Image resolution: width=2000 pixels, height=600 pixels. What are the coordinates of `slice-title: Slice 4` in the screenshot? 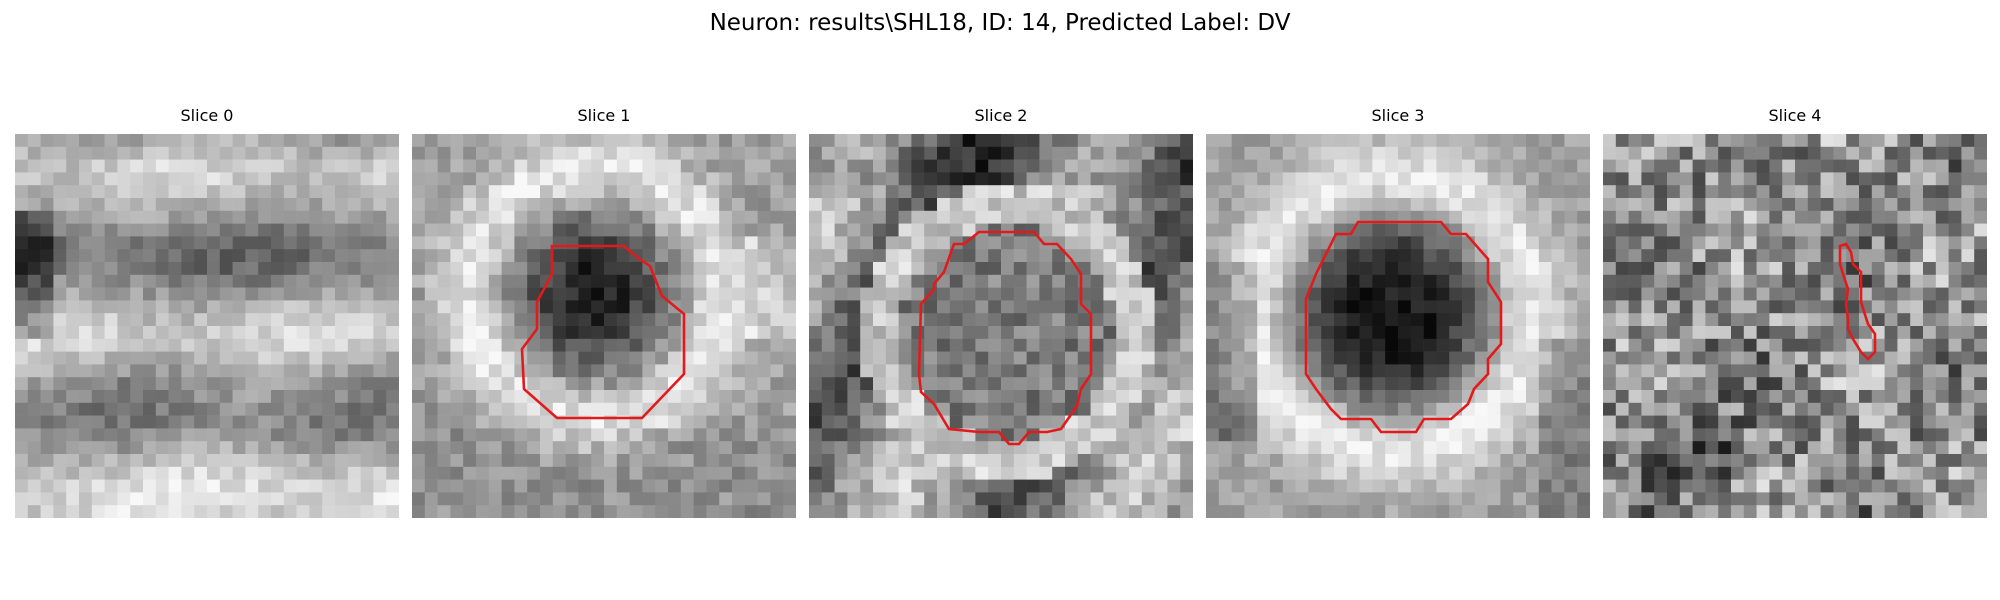 It's located at (1795, 115).